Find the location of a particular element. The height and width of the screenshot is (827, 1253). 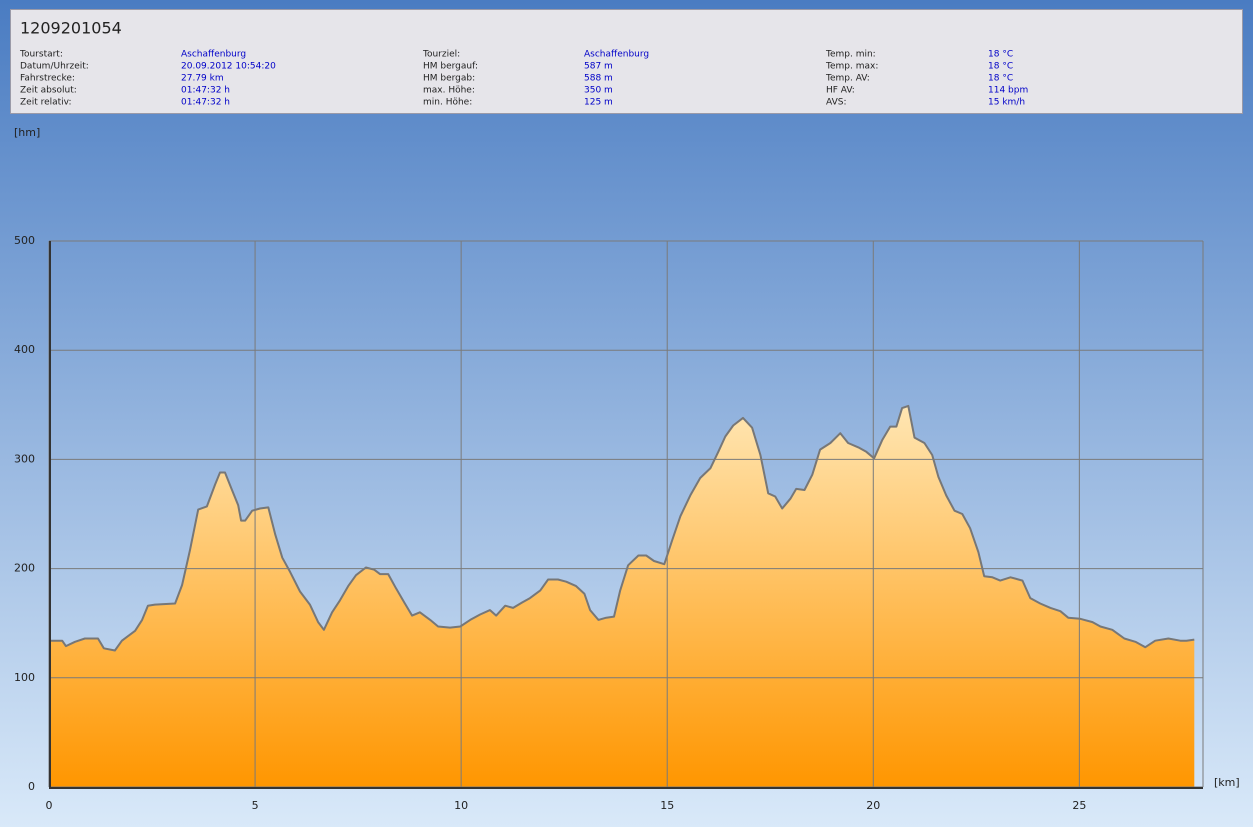

y-tick-label: 100 is located at coordinates (24, 677).